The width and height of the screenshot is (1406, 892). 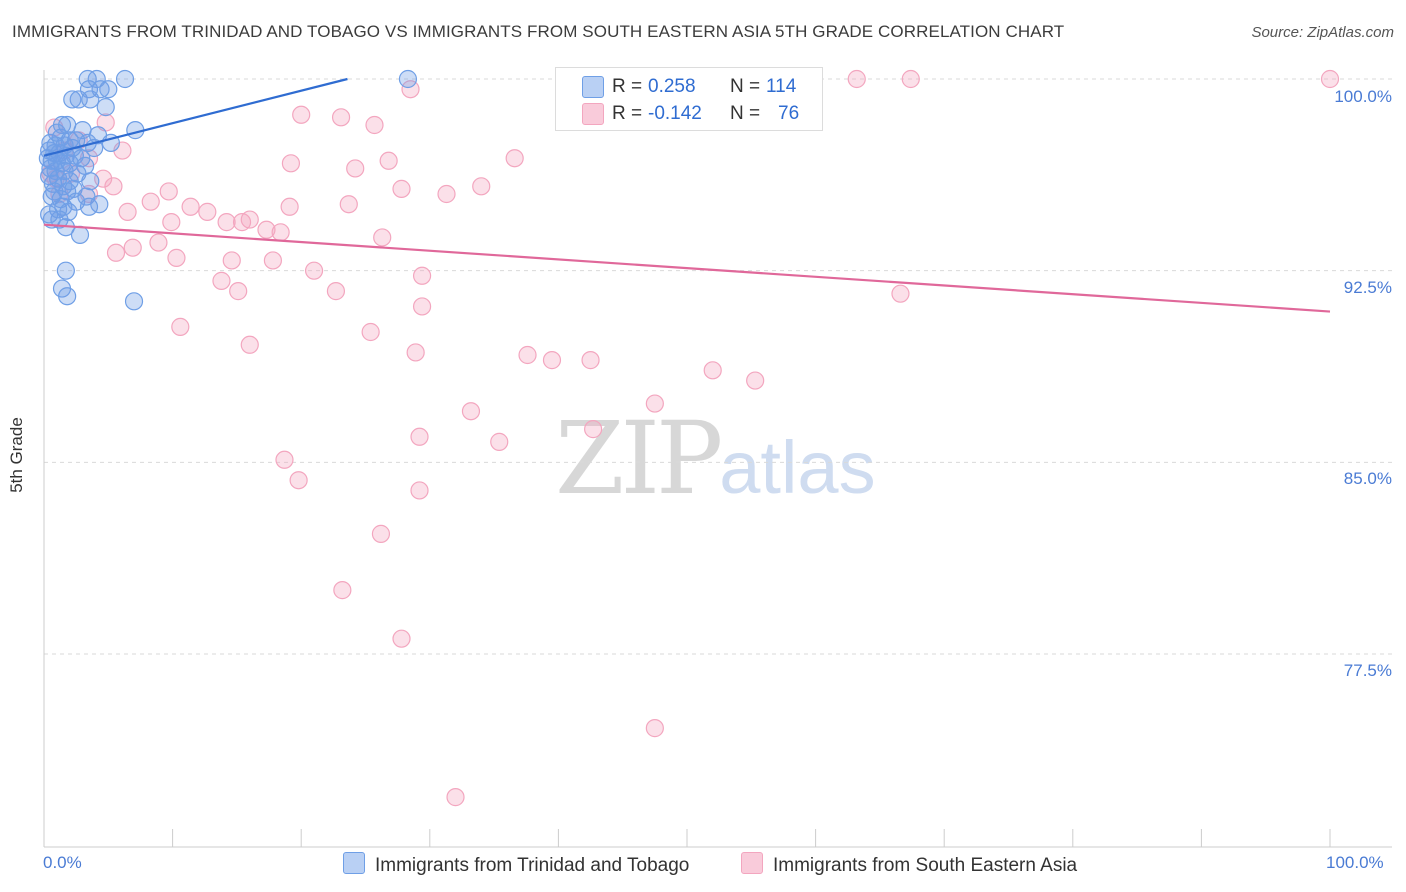 What do you see at coordinates (797, 467) in the screenshot?
I see `watermark-atlas: atlas` at bounding box center [797, 467].